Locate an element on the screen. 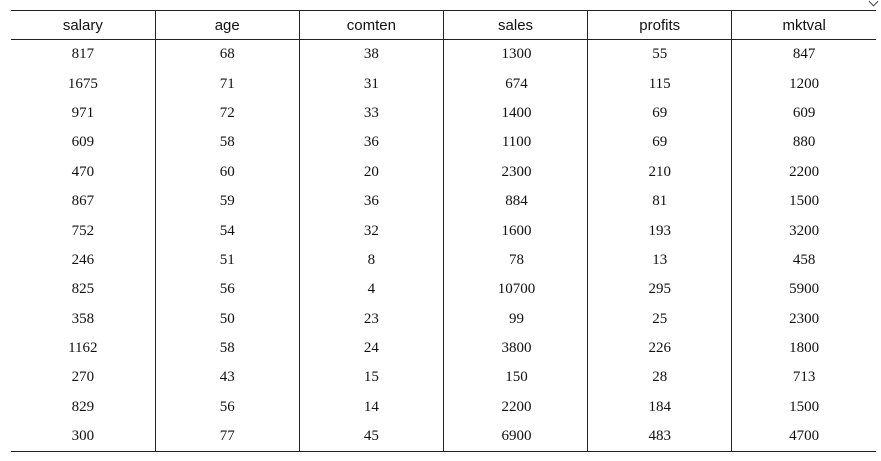 The height and width of the screenshot is (461, 881). table-cell-age: 54 is located at coordinates (227, 231).